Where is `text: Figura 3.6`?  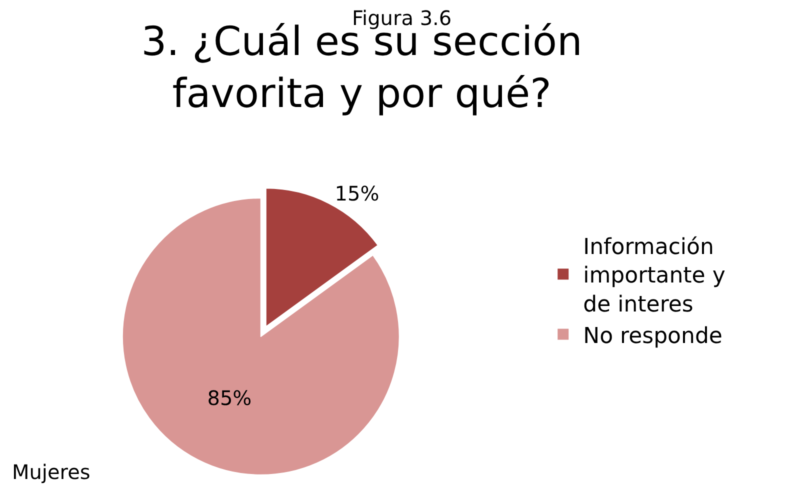 text: Figura 3.6 is located at coordinates (402, 18).